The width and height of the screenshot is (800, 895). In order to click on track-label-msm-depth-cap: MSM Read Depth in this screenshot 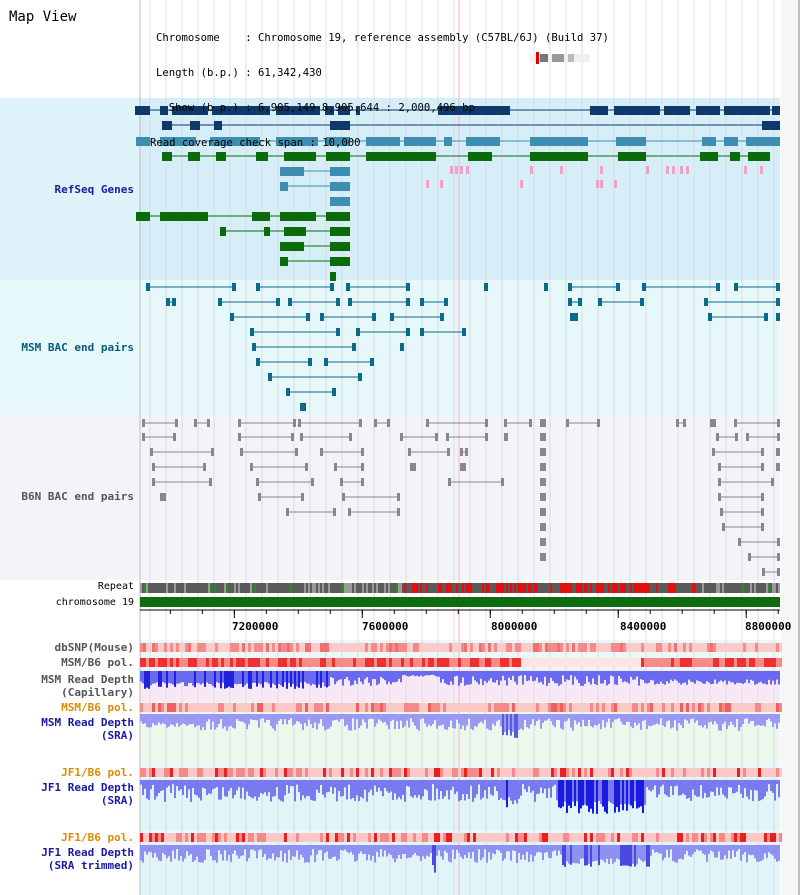, I will do `click(87, 679)`.